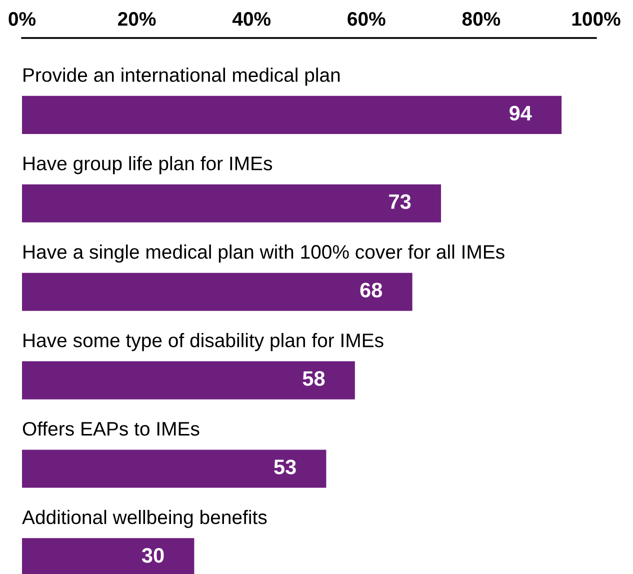  What do you see at coordinates (144, 519) in the screenshot?
I see `y-tick-label: Additional wellbeing benefits` at bounding box center [144, 519].